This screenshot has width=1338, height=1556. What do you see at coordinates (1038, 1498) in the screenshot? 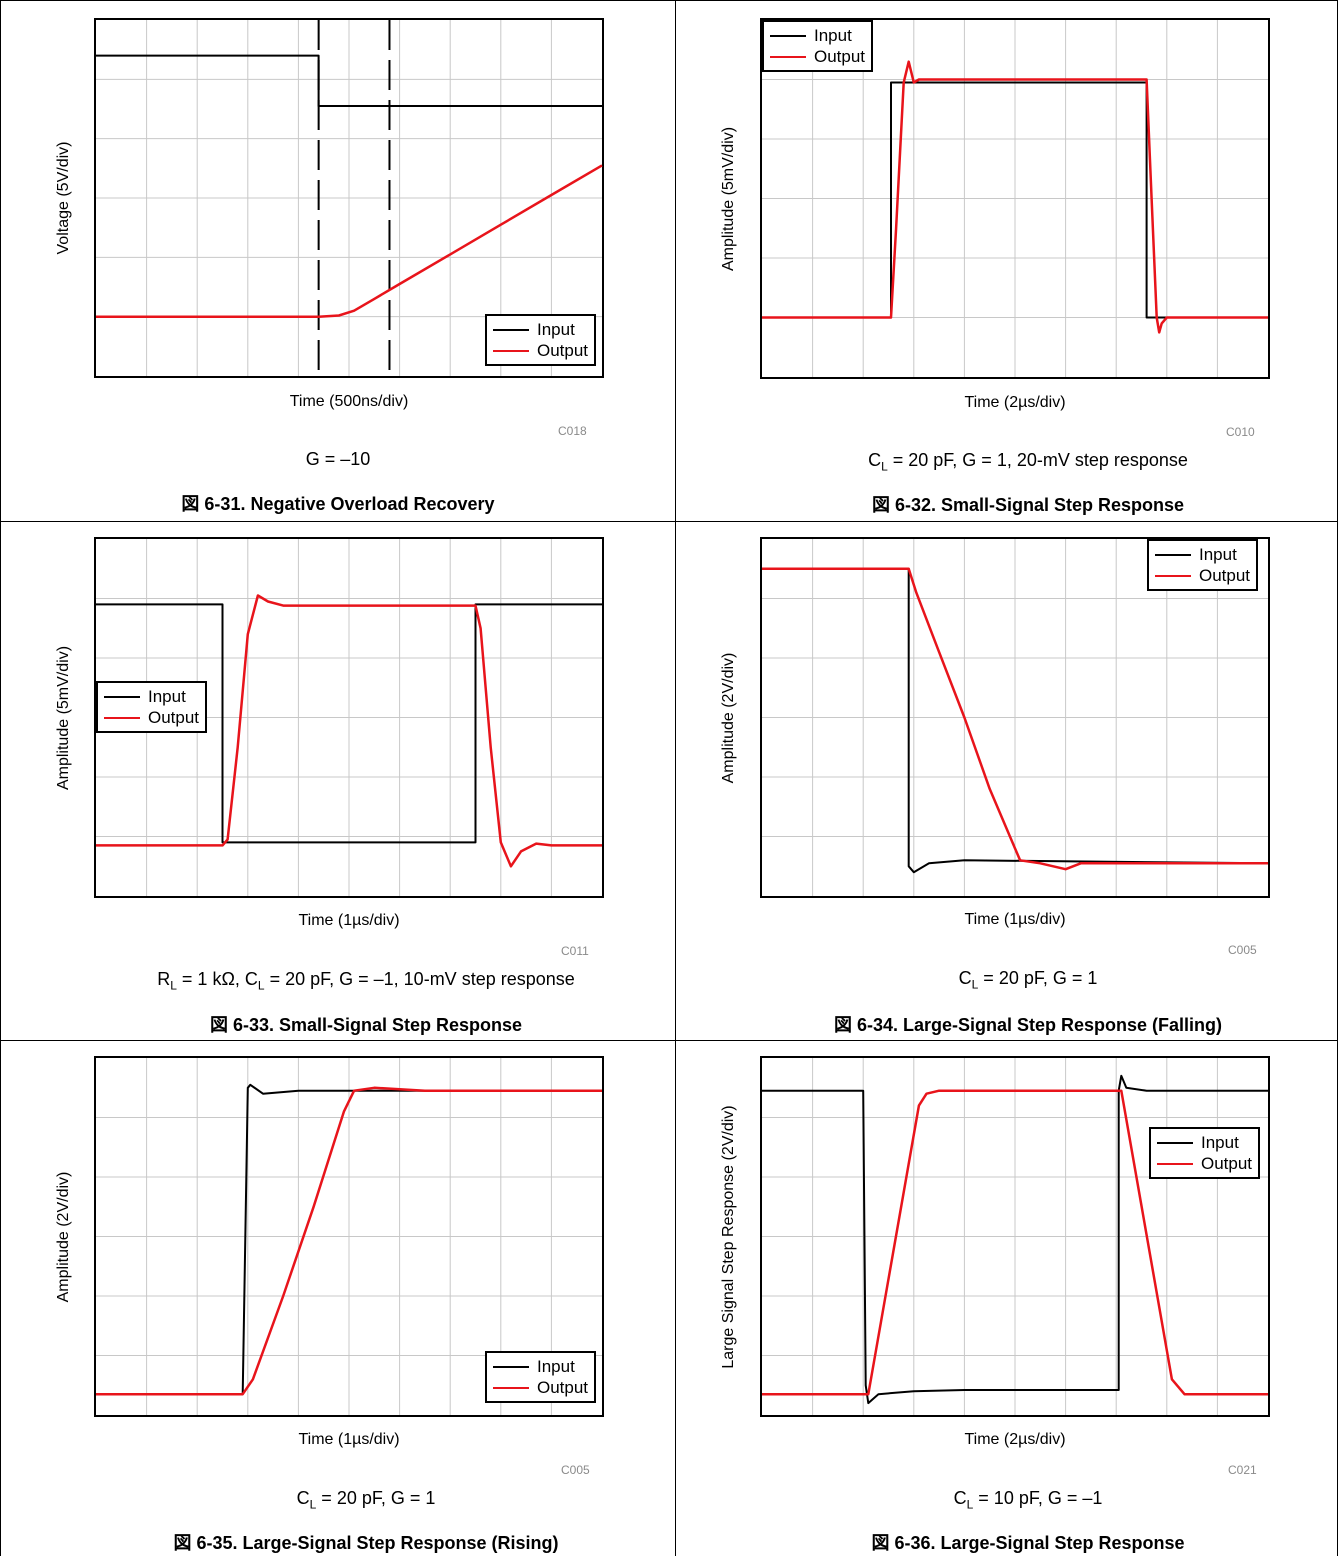
I see `condition-text: = 10 pF, G = –1` at bounding box center [1038, 1498].